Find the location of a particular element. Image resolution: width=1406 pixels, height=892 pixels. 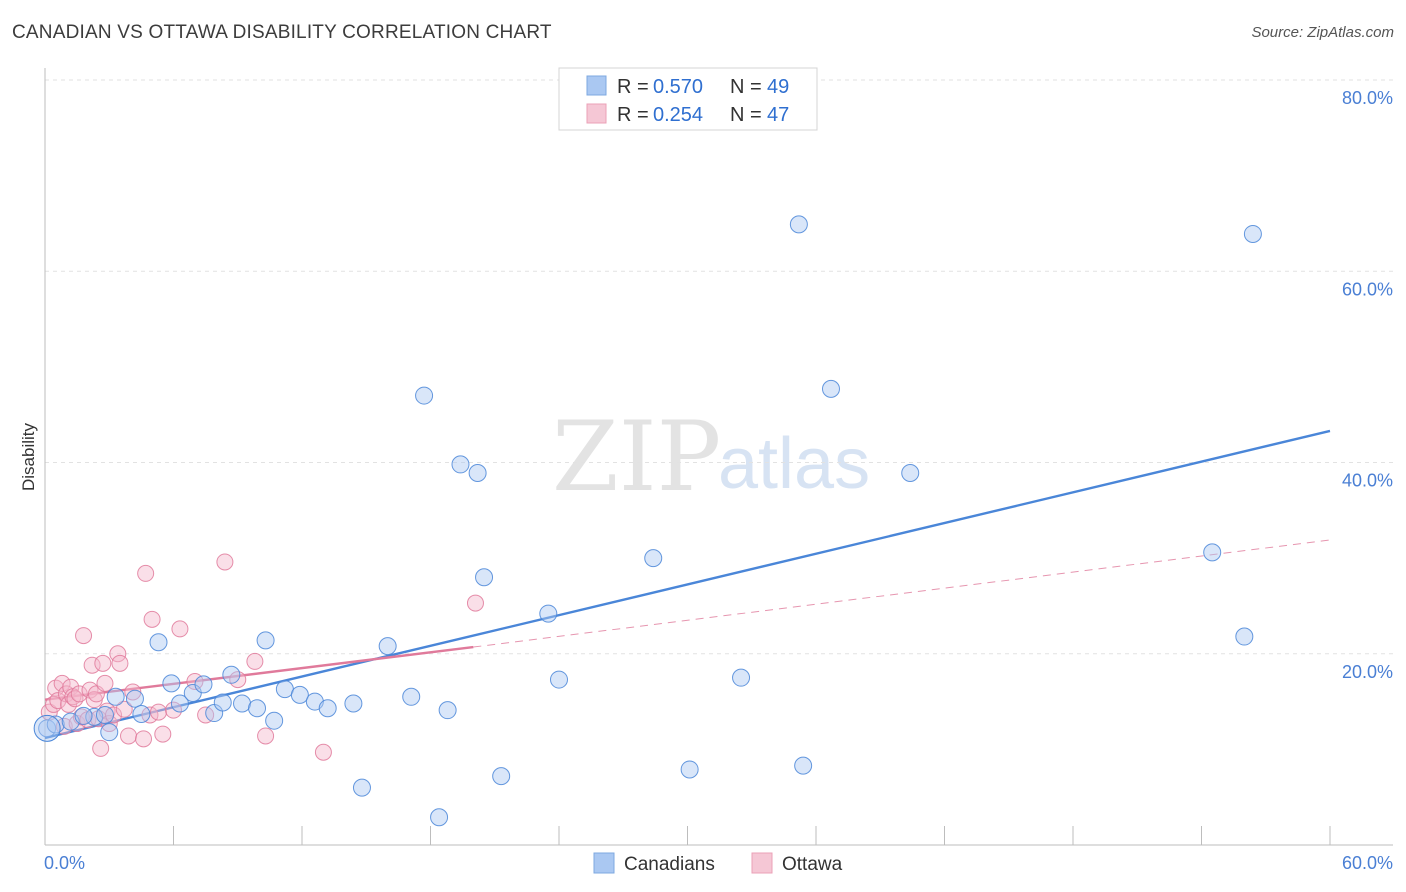

legend-n-value: 49 is located at coordinates (778, 87).